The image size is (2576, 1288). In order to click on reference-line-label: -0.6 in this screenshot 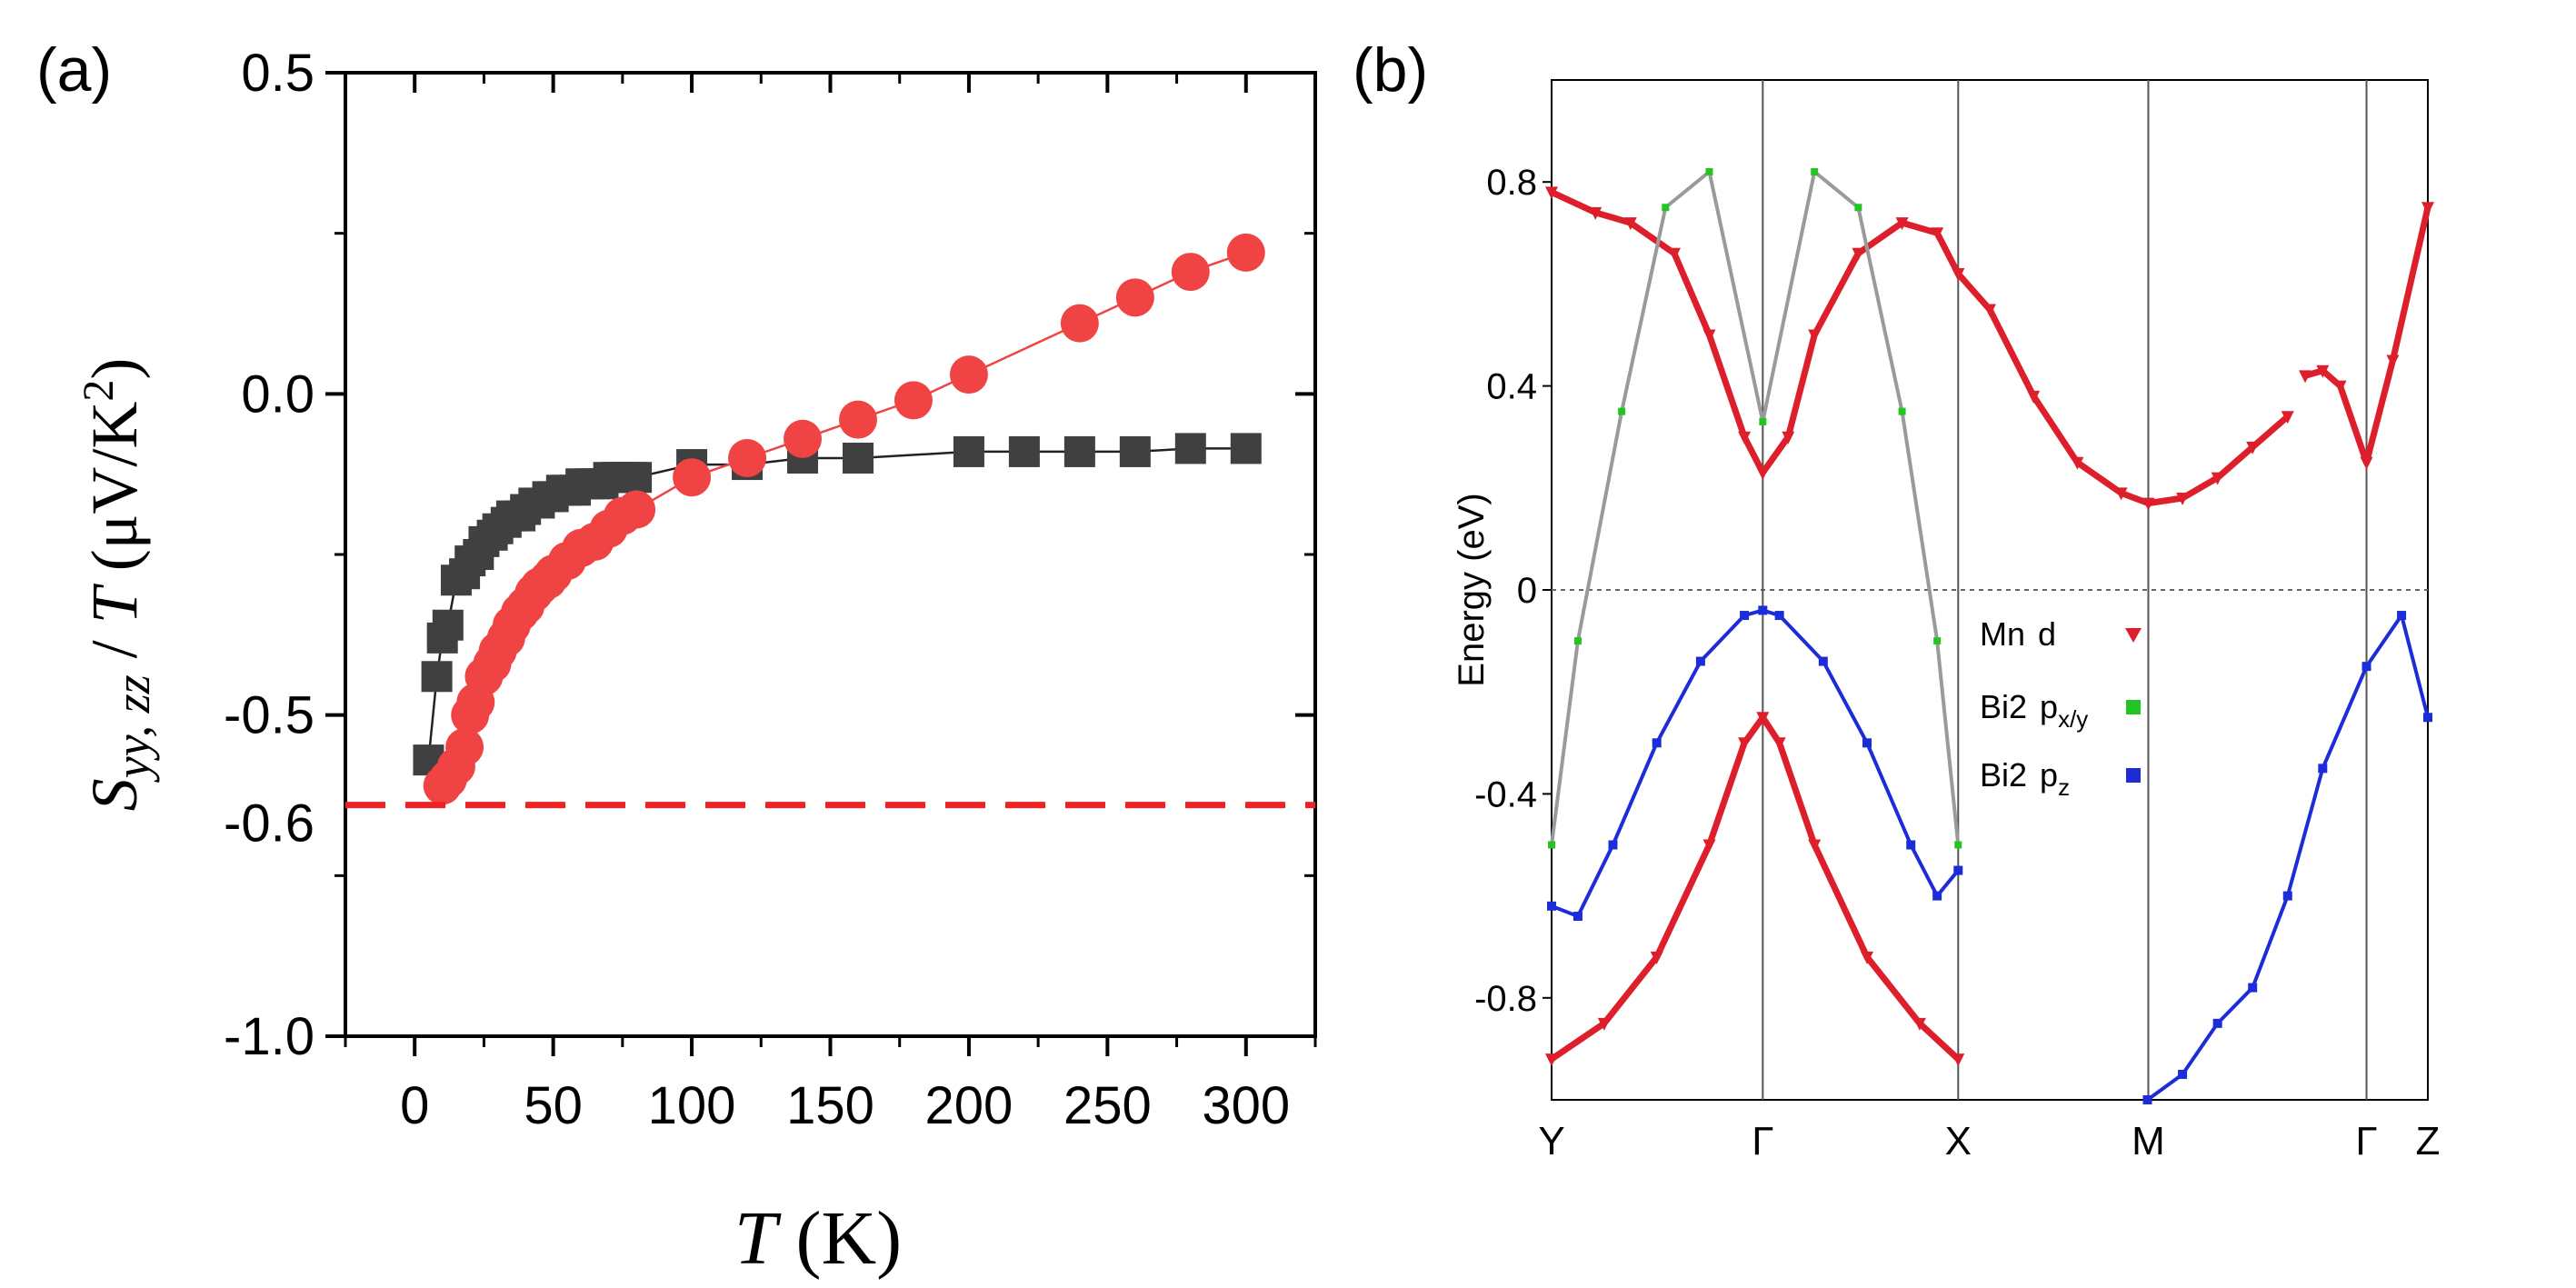, I will do `click(269, 824)`.